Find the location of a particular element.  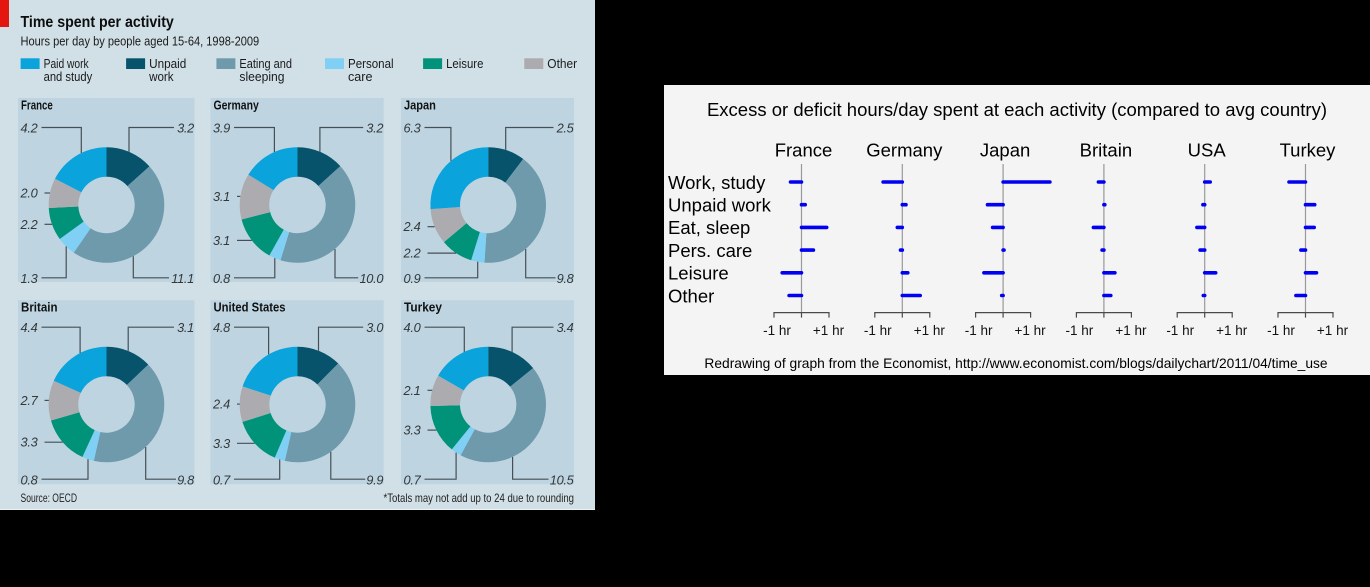

svg-text: 2.5 is located at coordinates (565, 128).